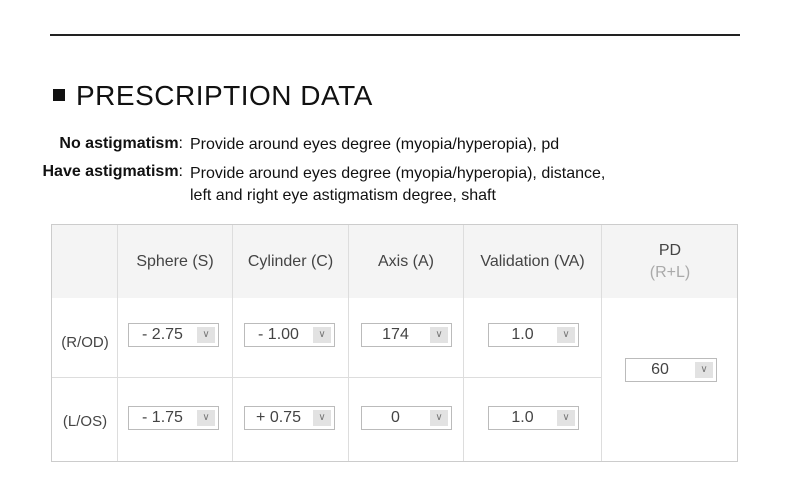 The width and height of the screenshot is (790, 504). Describe the element at coordinates (224, 95) in the screenshot. I see `title-text: PRESCRIPTION DATA` at that location.